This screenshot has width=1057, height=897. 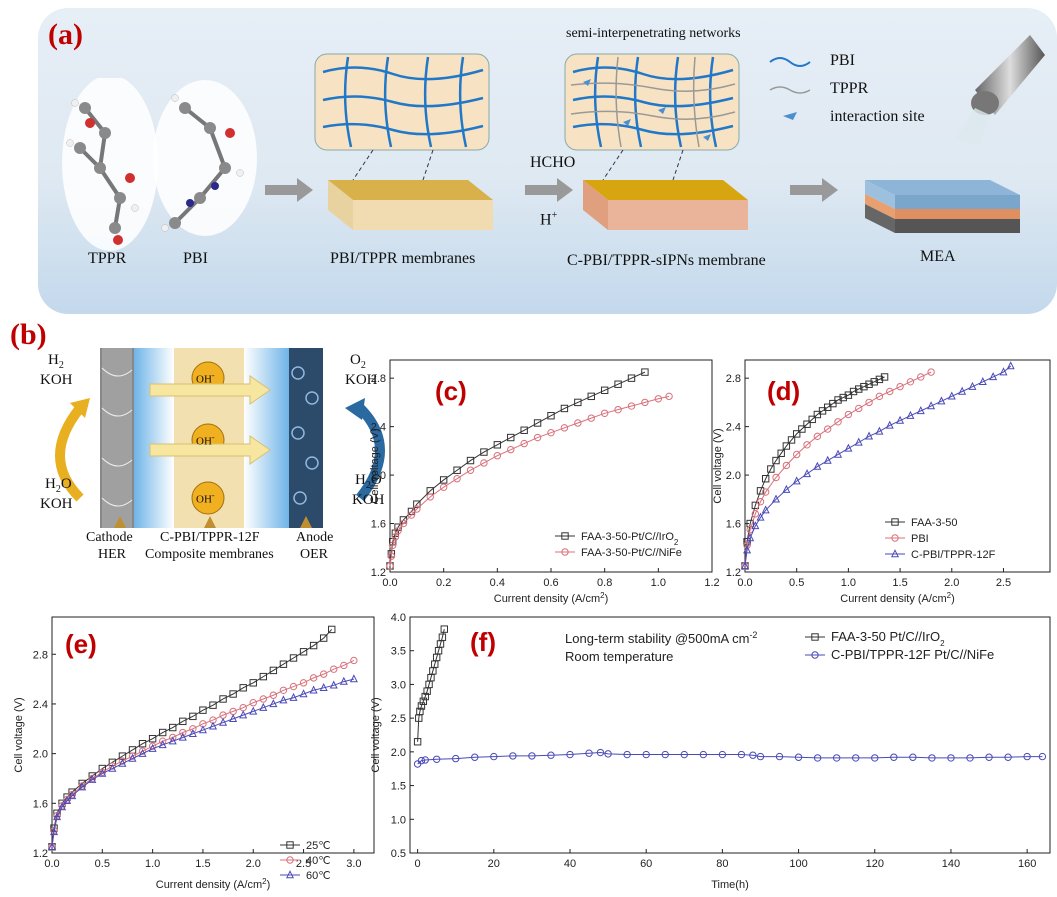 What do you see at coordinates (783, 391) in the screenshot?
I see `chart-d-panel-label: (d)` at bounding box center [783, 391].